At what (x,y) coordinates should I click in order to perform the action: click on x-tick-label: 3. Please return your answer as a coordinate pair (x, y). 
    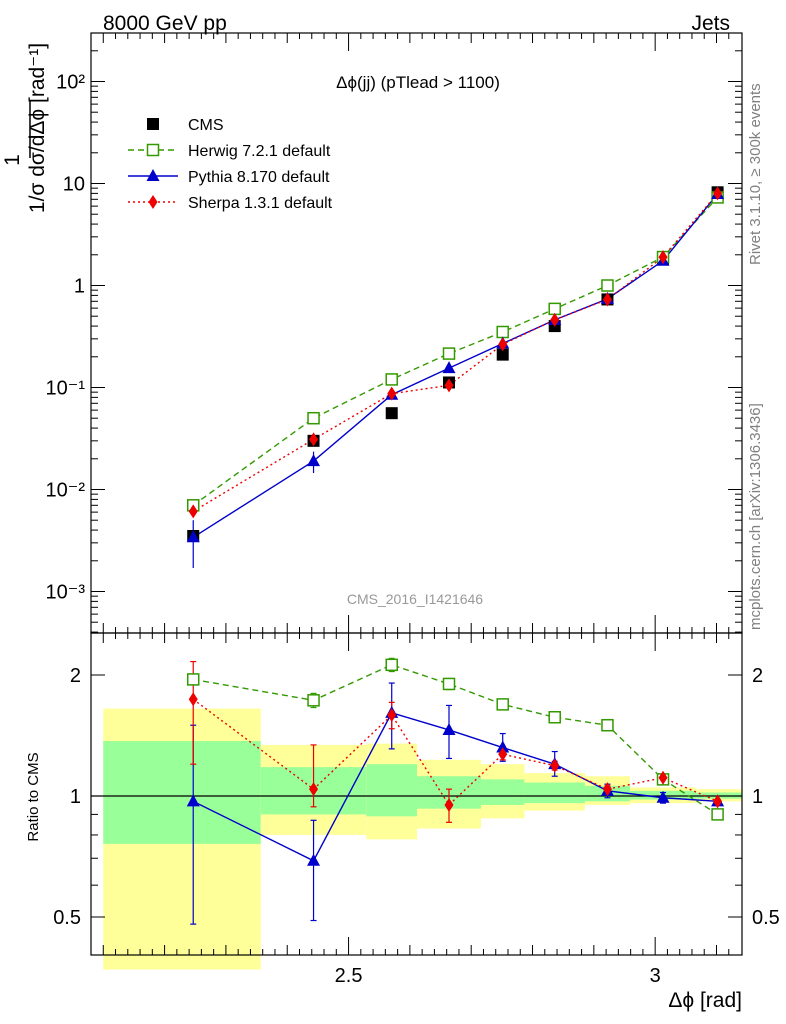
    Looking at the image, I should click on (655, 976).